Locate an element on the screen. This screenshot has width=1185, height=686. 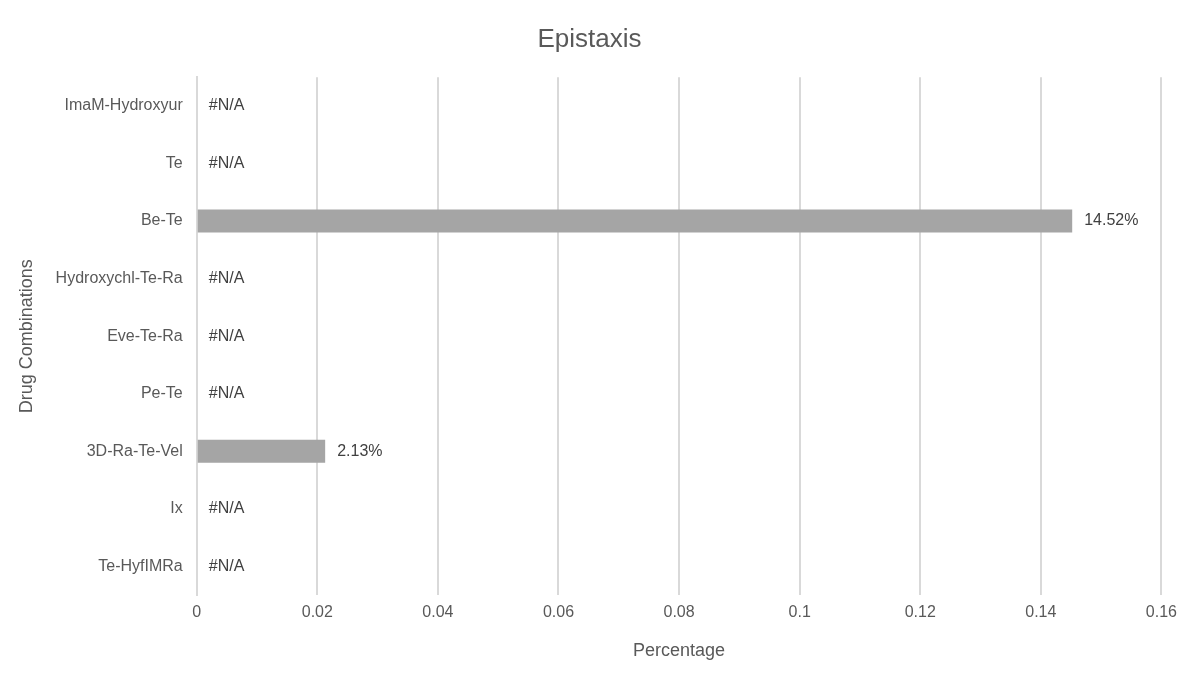
chart-title: Epistaxis is located at coordinates (589, 37).